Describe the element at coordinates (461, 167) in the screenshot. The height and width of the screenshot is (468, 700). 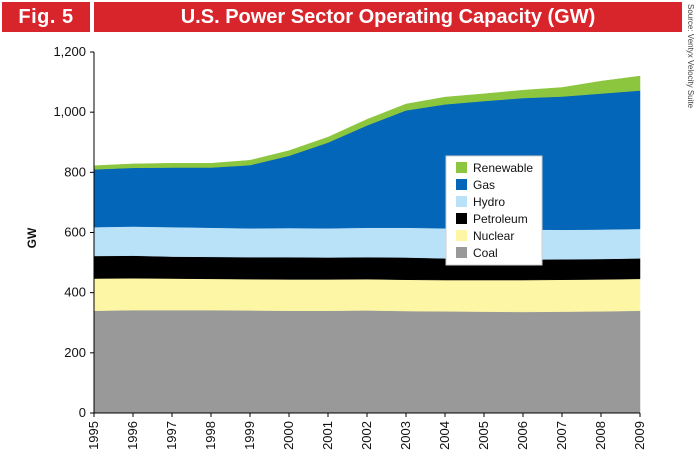
I see `legend-swatch-renewable` at that location.